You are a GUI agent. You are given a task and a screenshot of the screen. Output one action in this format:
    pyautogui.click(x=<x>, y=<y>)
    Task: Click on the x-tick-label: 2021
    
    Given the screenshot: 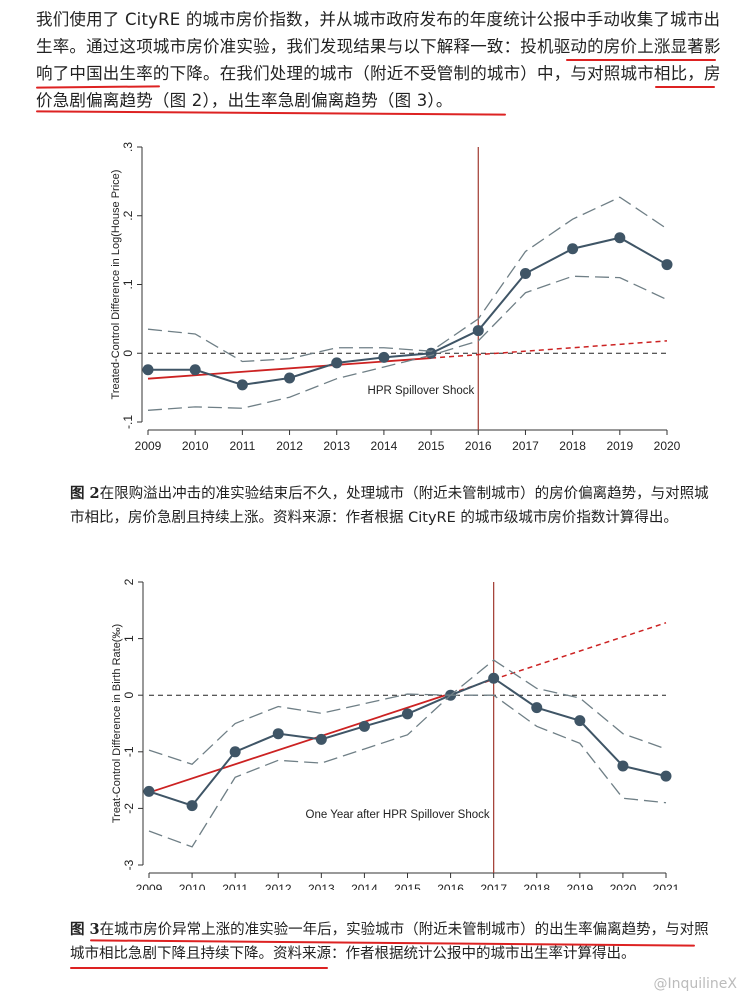 What is the action you would take?
    pyautogui.click(x=666, y=886)
    